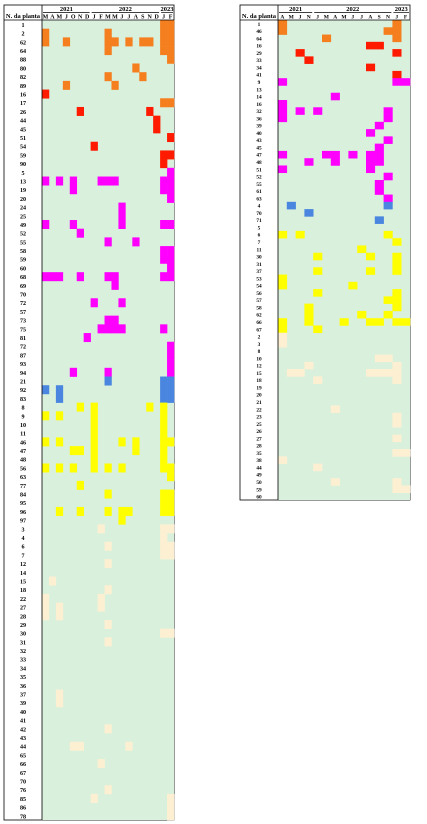 This screenshot has width=427, height=824. Describe the element at coordinates (23, 296) in the screenshot. I see `row-label: 70` at that location.